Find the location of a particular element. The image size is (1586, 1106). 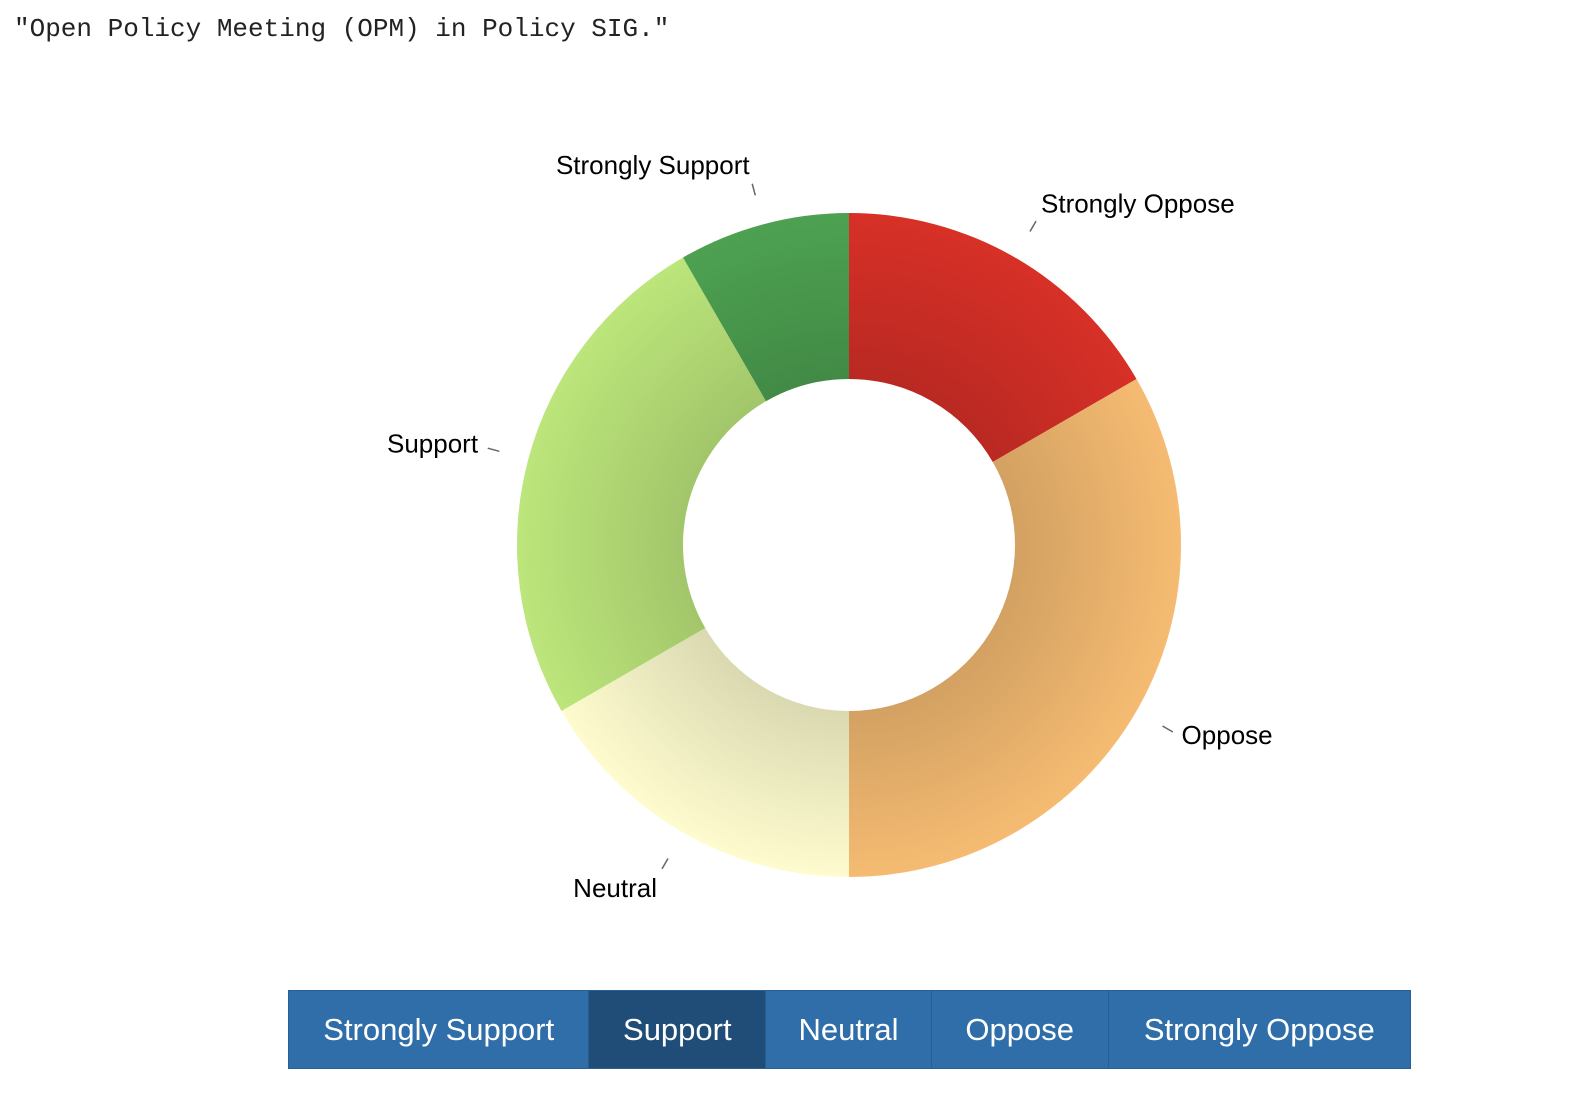

slice-label-neutral: Neutral is located at coordinates (615, 888).